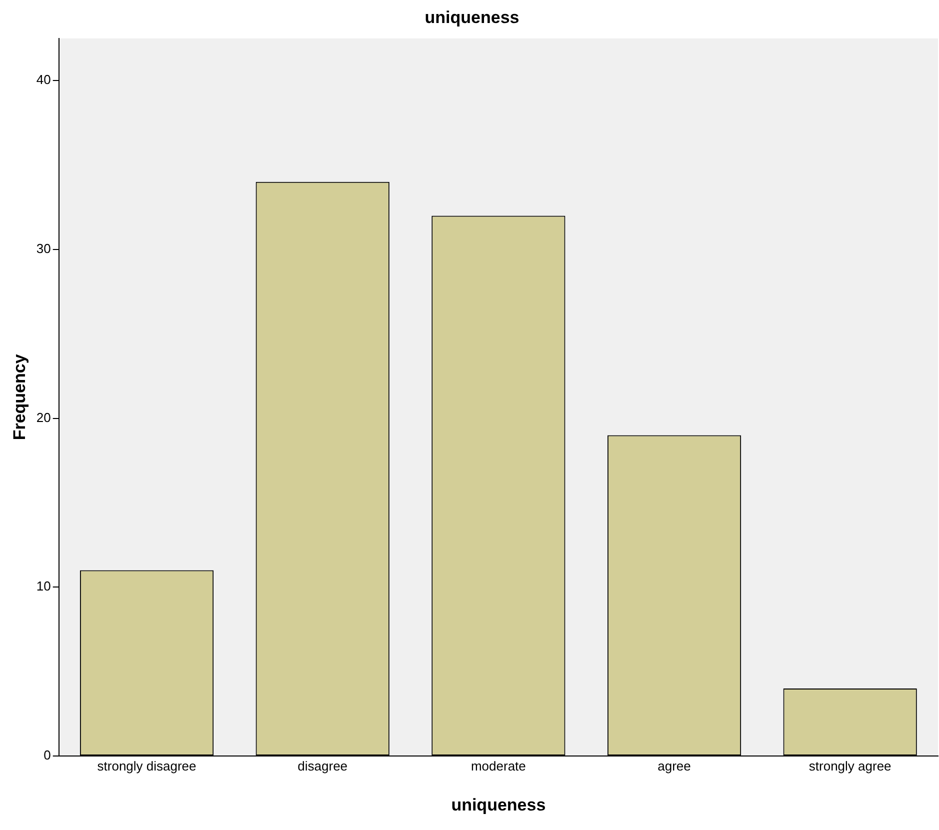 The image size is (939, 830). Describe the element at coordinates (43, 417) in the screenshot. I see `y-tick-label: 20` at that location.